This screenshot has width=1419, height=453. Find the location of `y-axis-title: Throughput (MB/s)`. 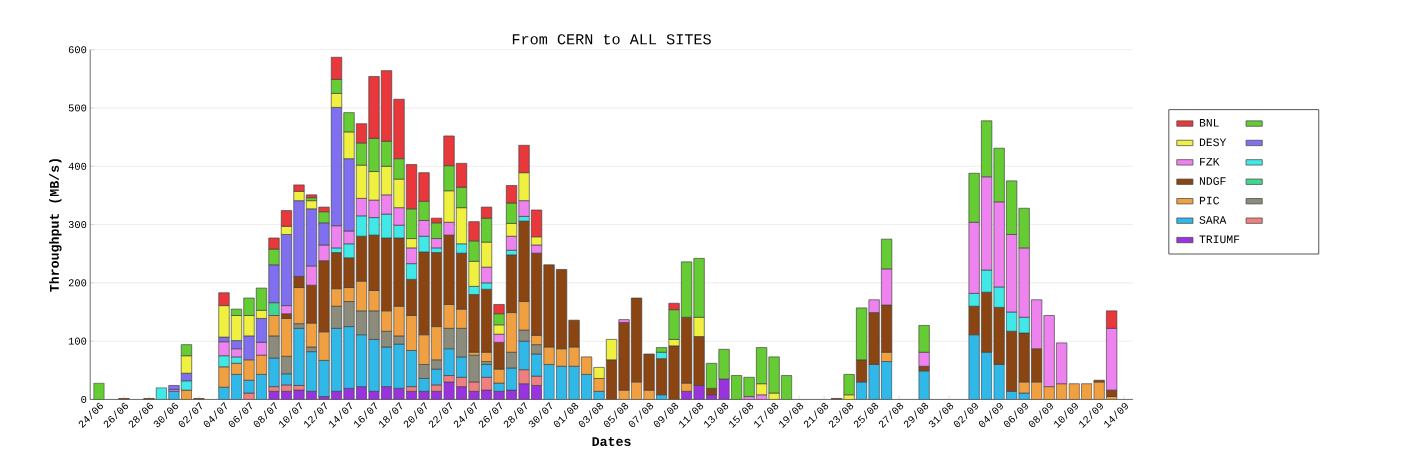

y-axis-title: Throughput (MB/s) is located at coordinates (55, 225).